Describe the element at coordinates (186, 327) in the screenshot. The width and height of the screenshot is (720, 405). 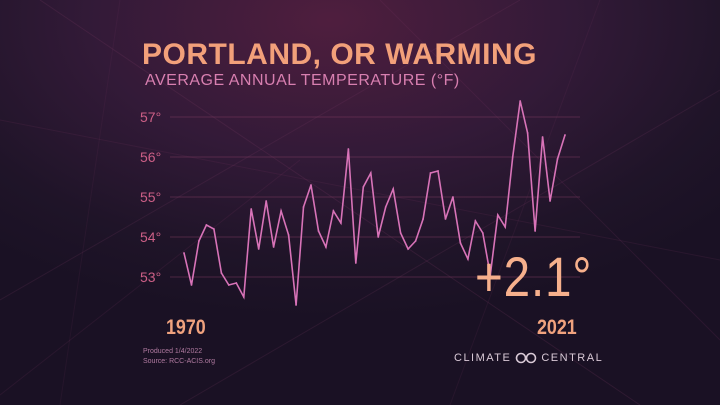
I see `start-year-label: 1970` at that location.